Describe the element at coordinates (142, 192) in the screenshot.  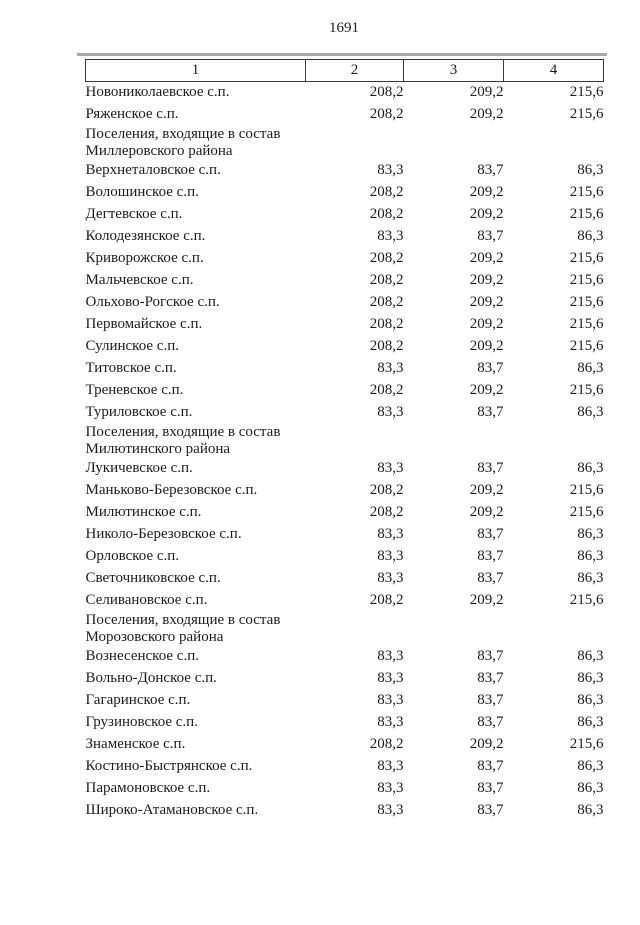
I see `settlement-name: Волошинское с.п.` at that location.